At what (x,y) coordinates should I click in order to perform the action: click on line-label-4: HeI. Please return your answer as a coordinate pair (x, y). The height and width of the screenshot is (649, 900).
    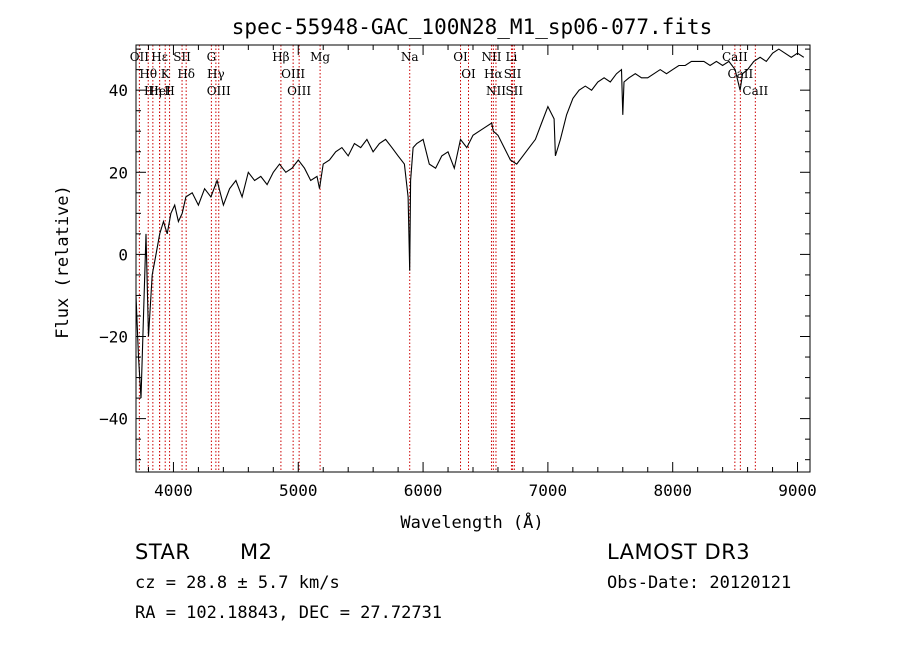
    Looking at the image, I should click on (159, 91).